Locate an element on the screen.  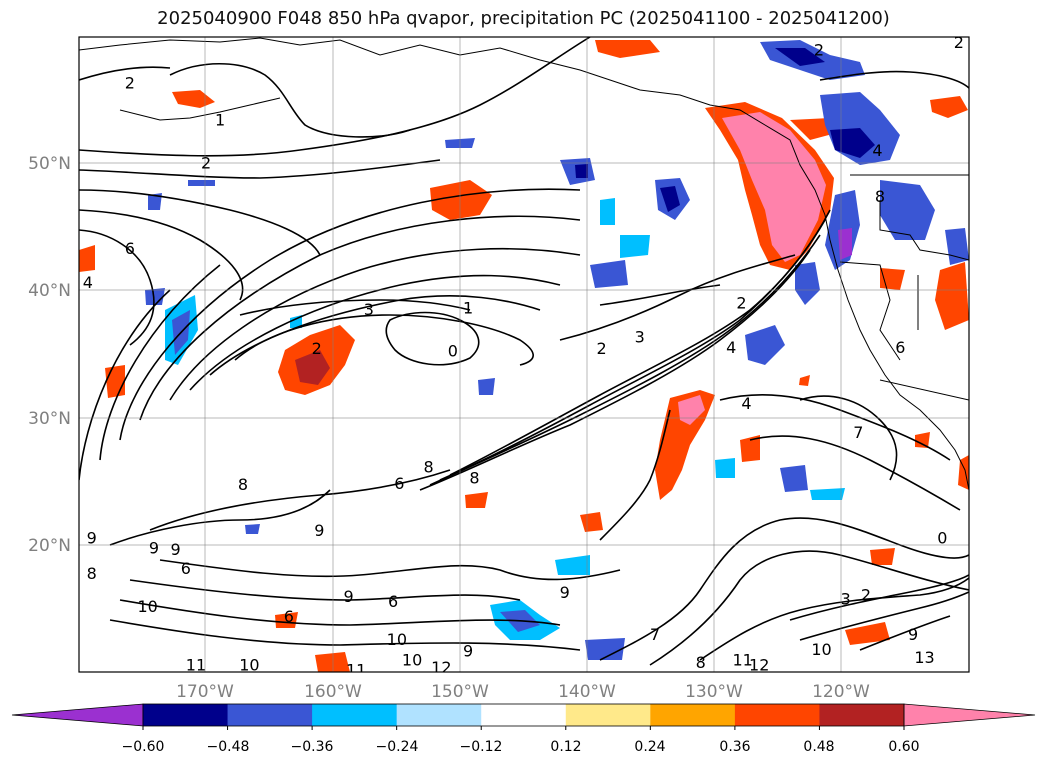
colorbar-tick: −0.24 is located at coordinates (397, 747).